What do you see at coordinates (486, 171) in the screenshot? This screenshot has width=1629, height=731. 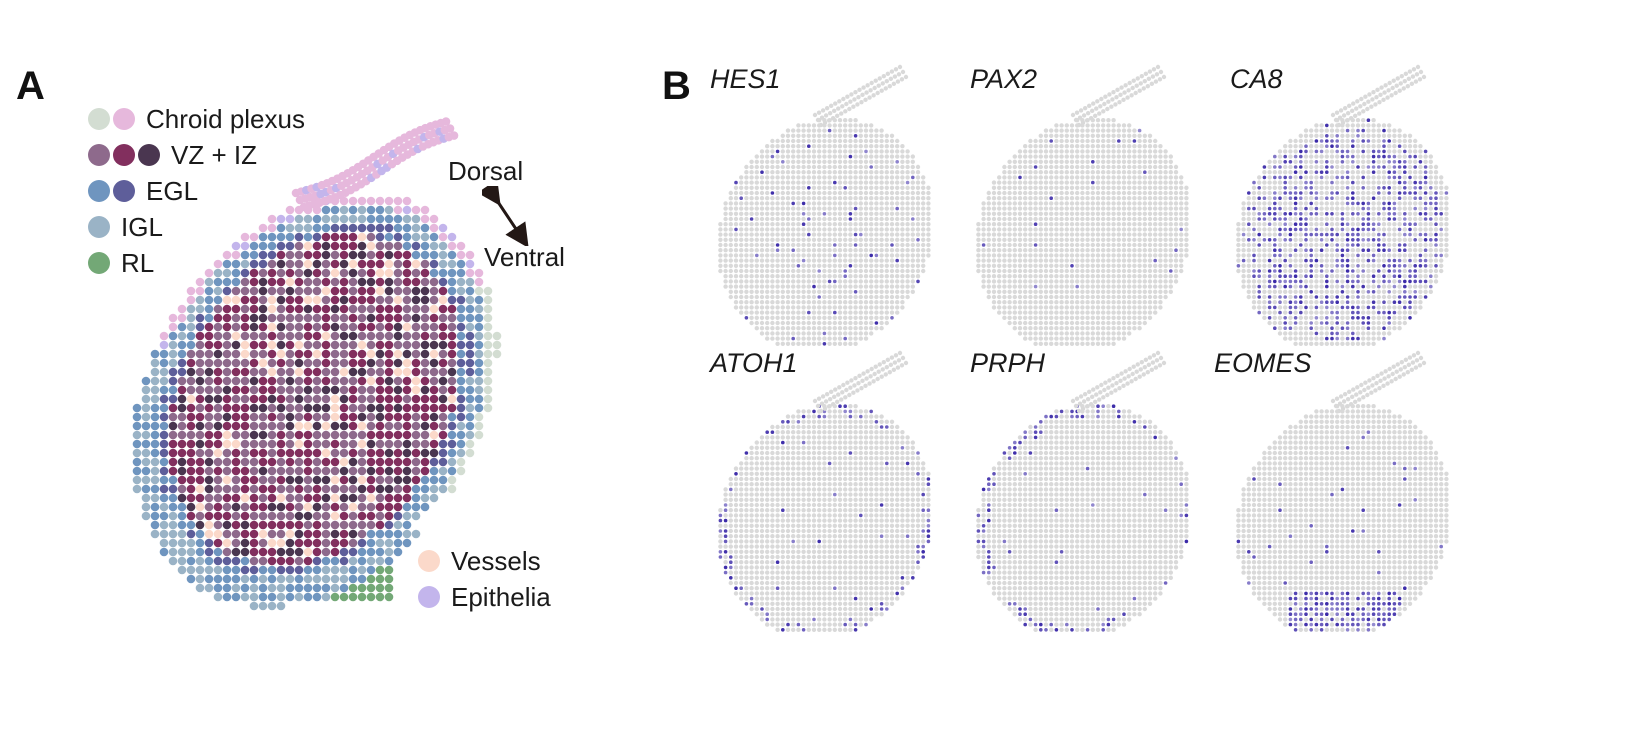 I see `orientation-dorsal-label: Dorsal` at bounding box center [486, 171].